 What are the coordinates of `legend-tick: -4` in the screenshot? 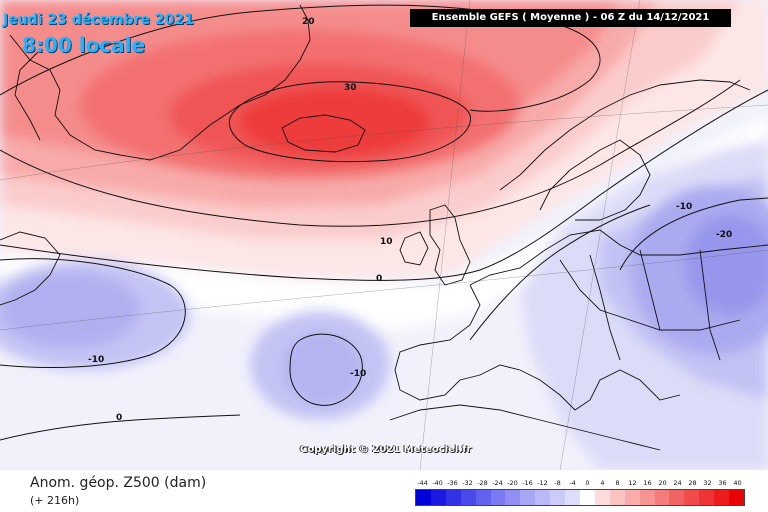 It's located at (572, 483).